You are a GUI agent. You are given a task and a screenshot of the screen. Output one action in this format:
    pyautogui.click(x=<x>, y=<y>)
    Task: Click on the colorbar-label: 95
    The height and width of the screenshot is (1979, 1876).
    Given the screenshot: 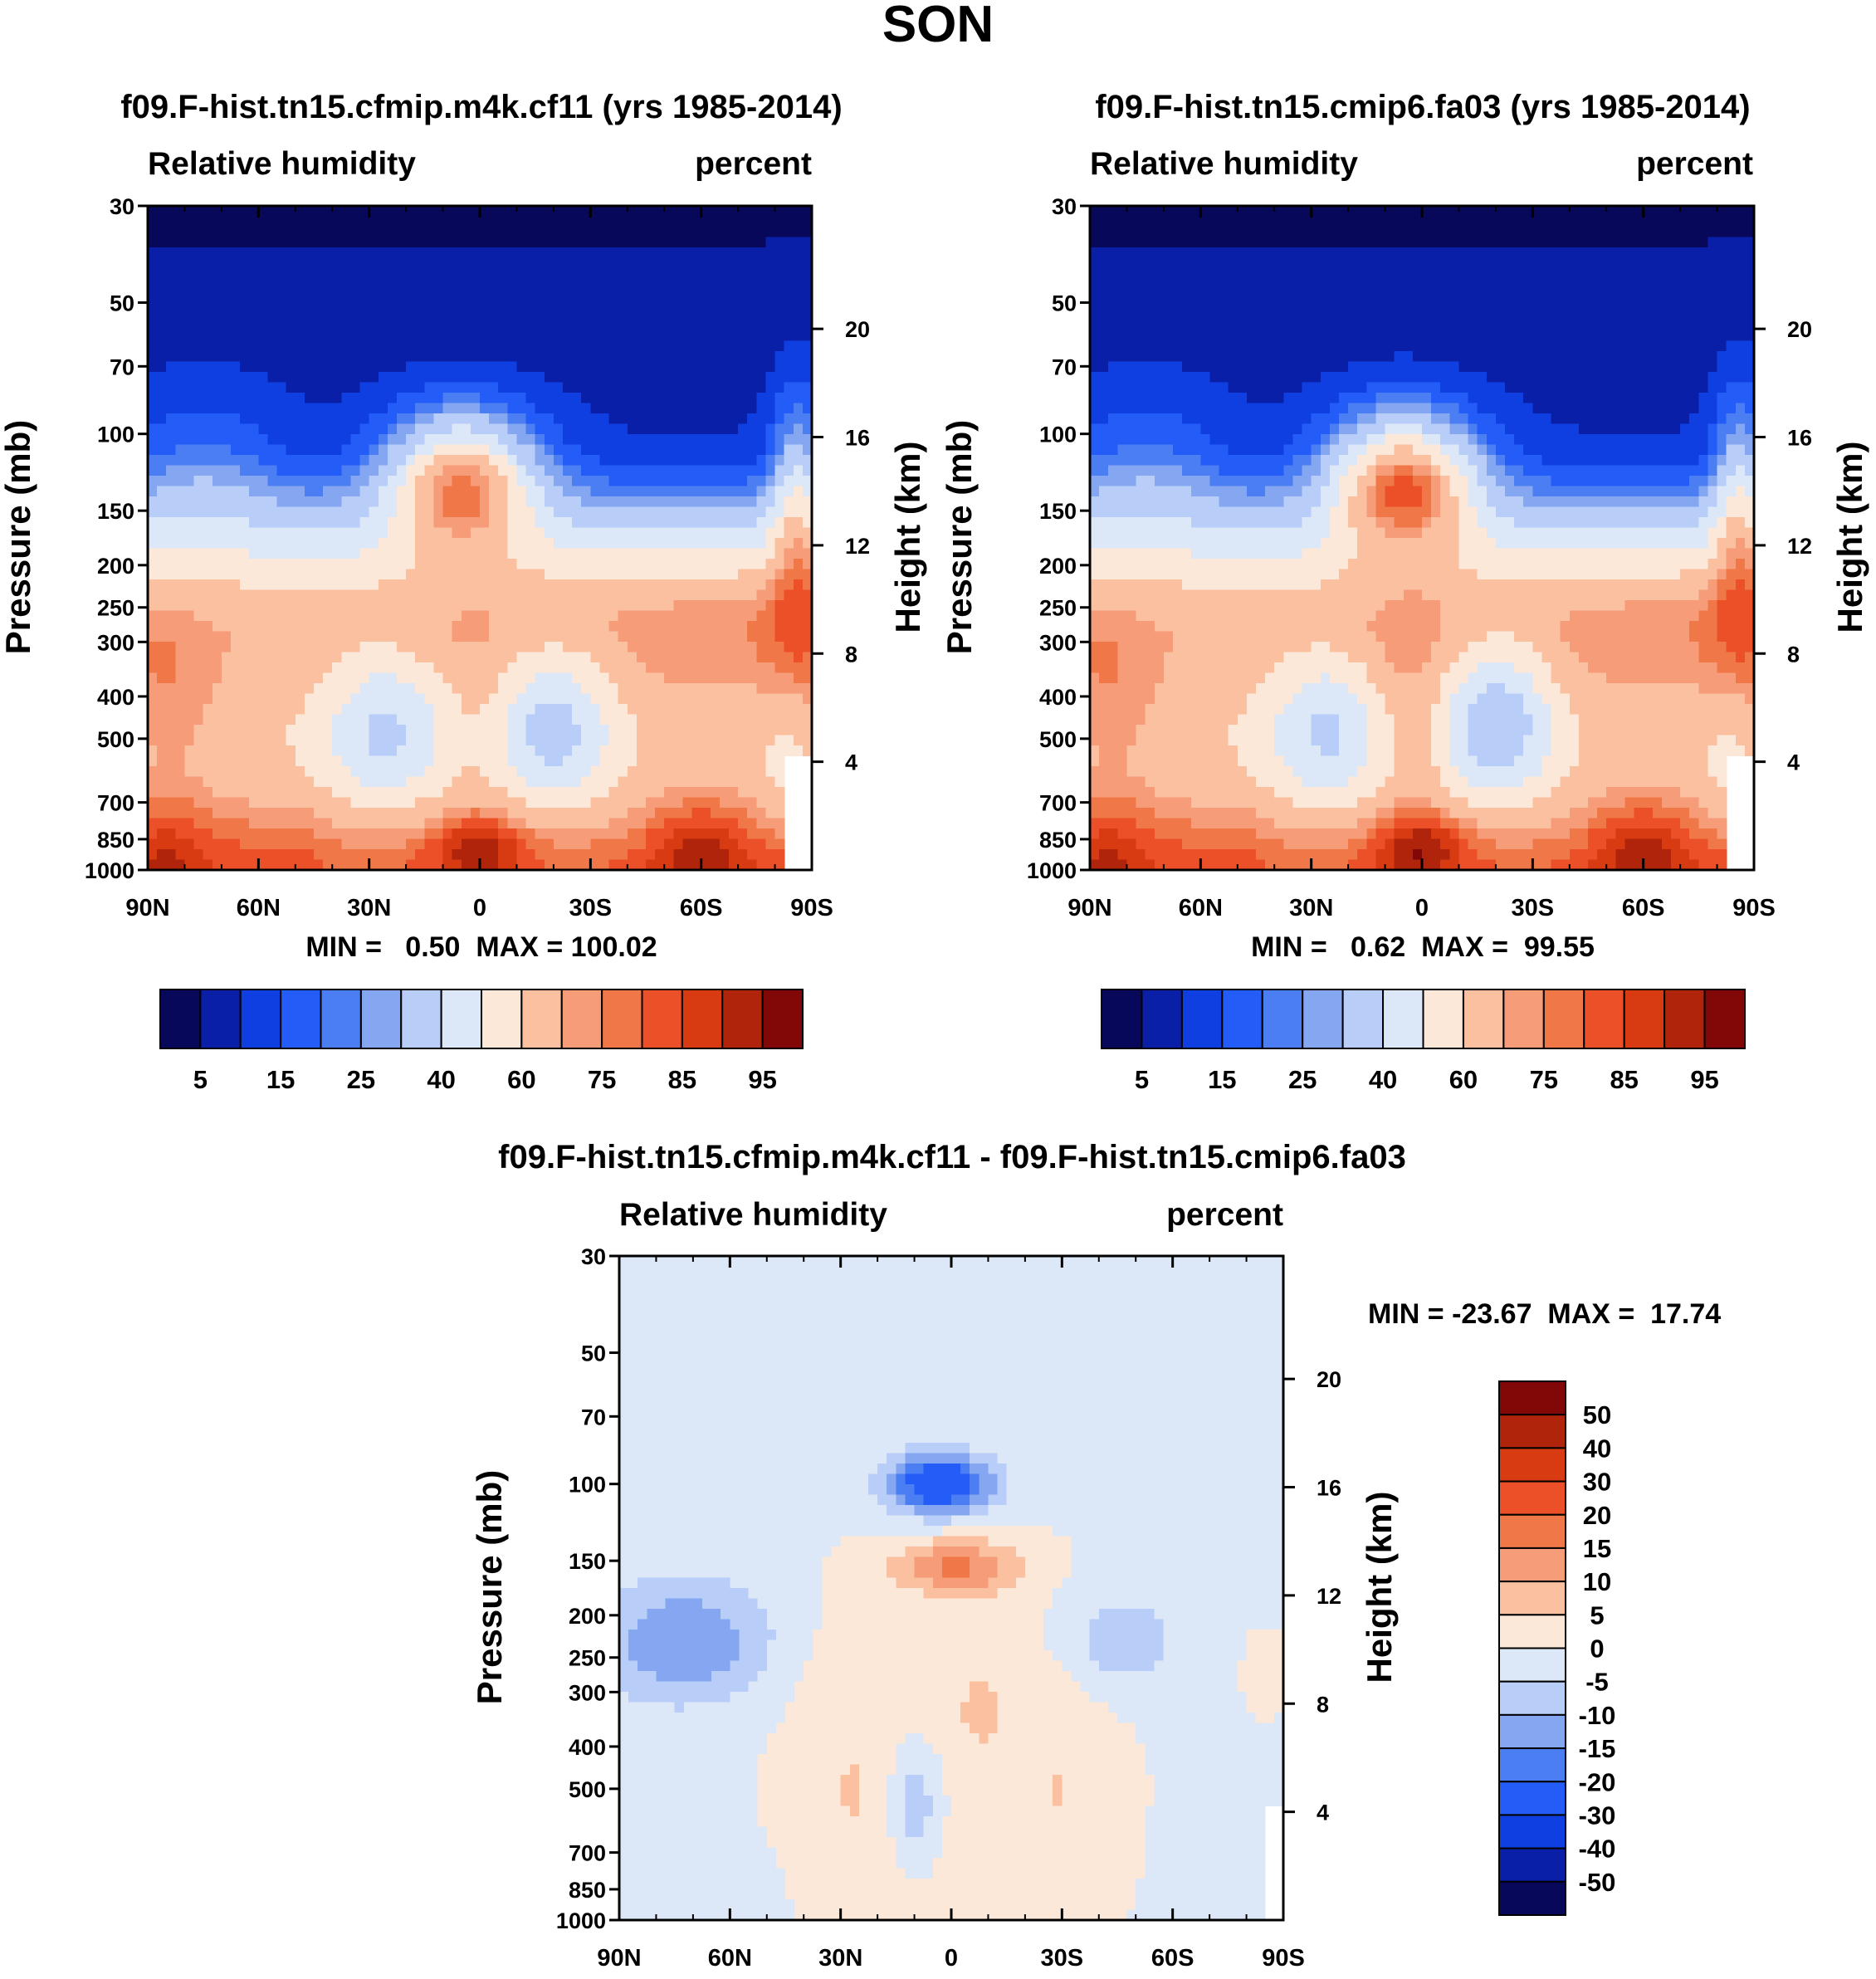 What is the action you would take?
    pyautogui.click(x=1704, y=1079)
    